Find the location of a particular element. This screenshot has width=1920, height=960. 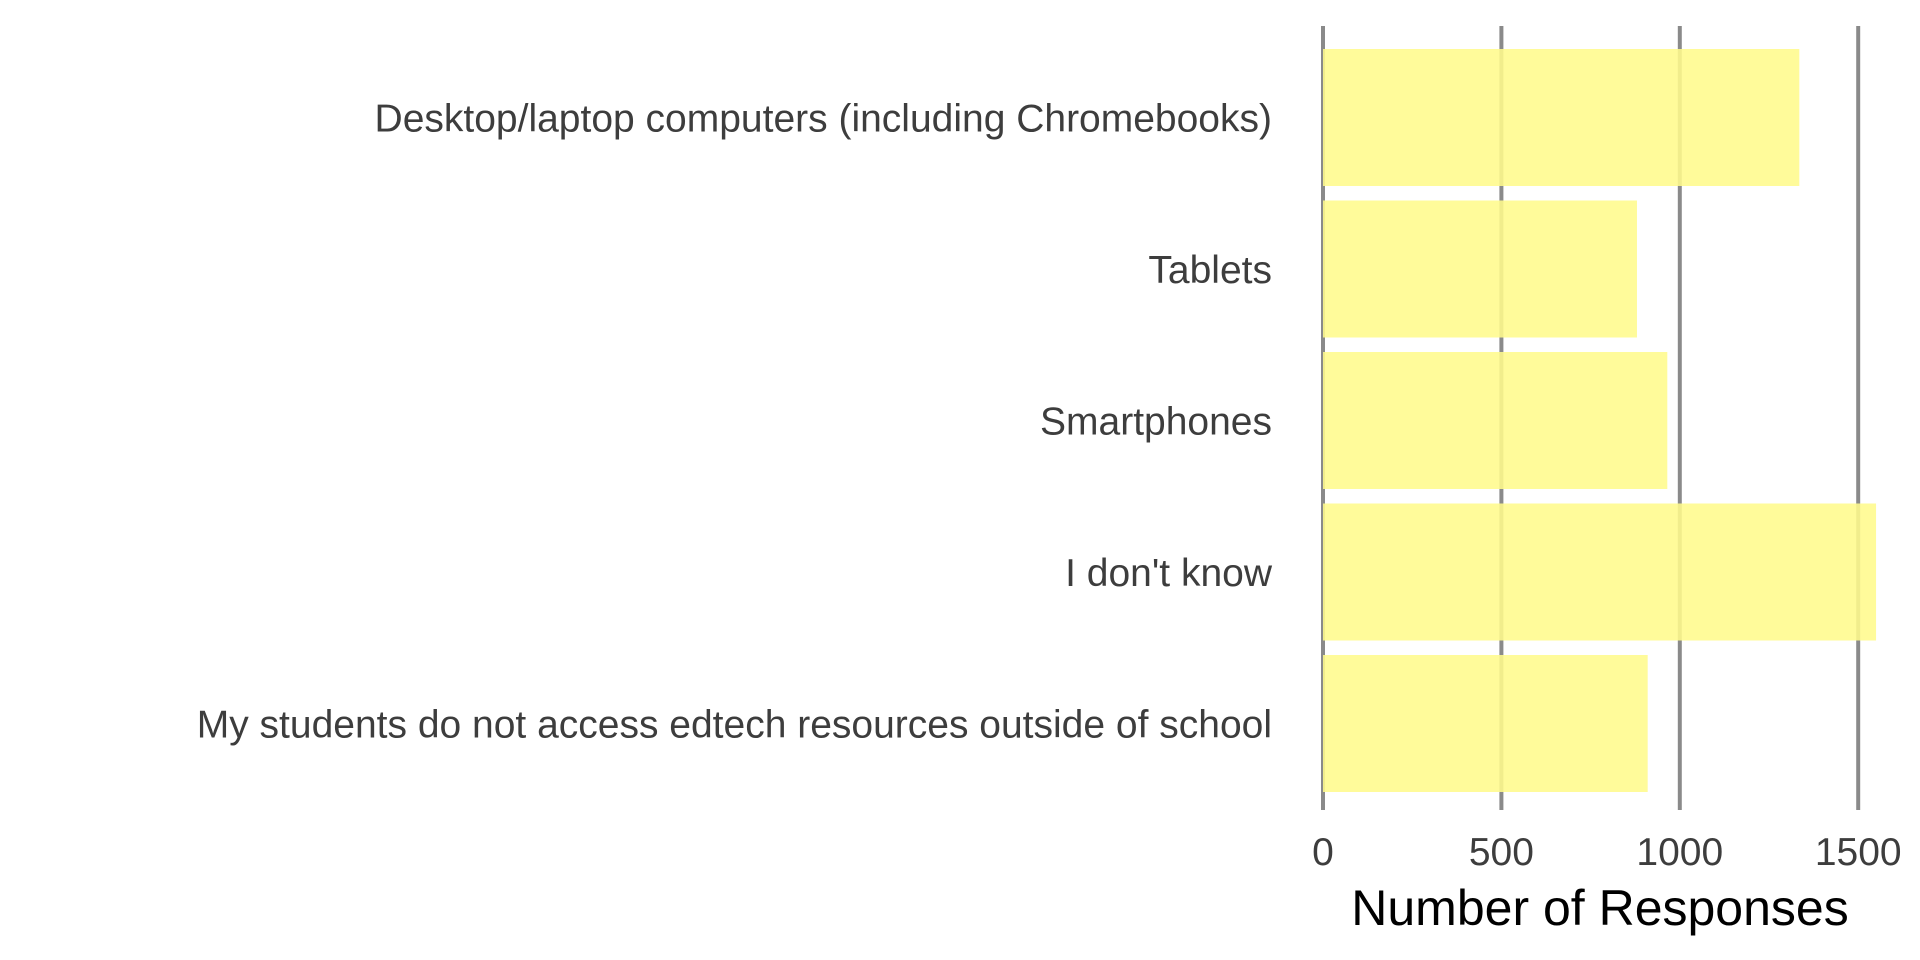

x-axis-title: Number of Responses is located at coordinates (1599, 908).